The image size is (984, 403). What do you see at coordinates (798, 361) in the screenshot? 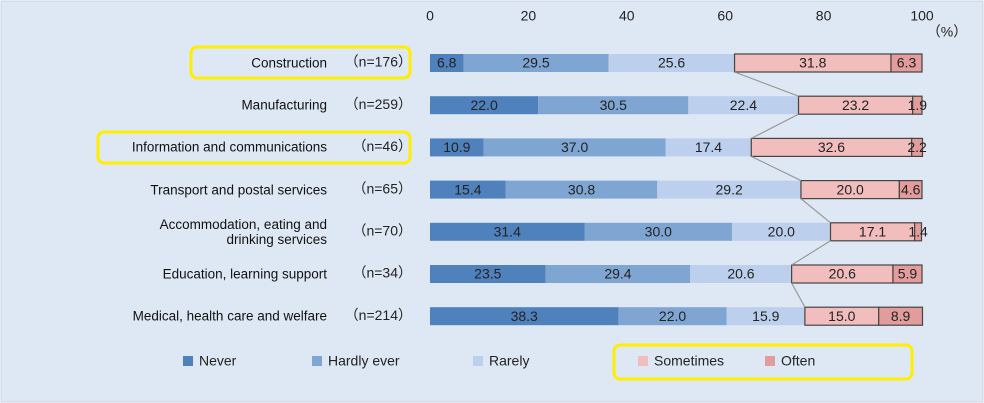
I see `legend-label: Often` at bounding box center [798, 361].